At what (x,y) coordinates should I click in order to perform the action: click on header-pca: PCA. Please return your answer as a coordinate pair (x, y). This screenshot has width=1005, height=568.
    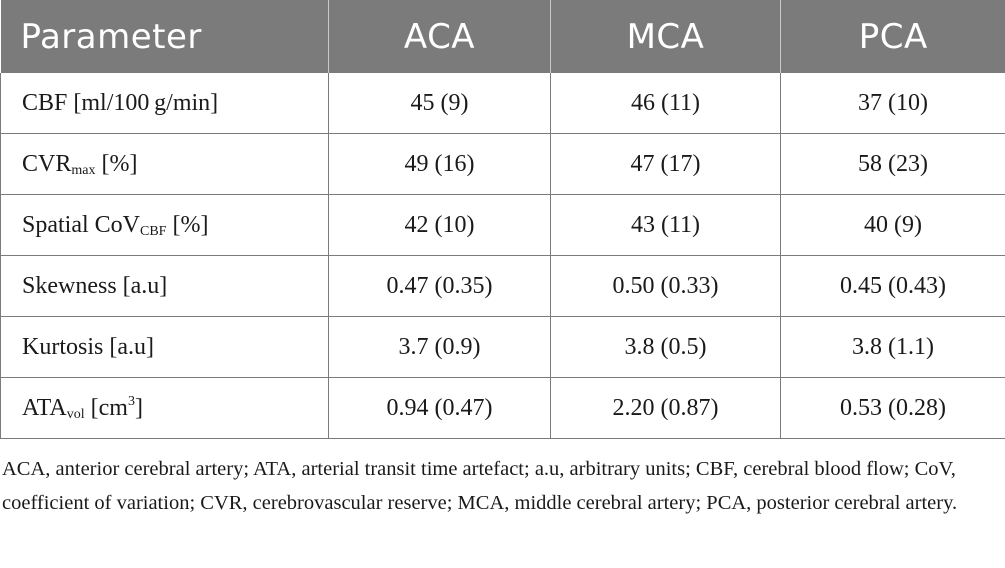
    Looking at the image, I should click on (892, 36).